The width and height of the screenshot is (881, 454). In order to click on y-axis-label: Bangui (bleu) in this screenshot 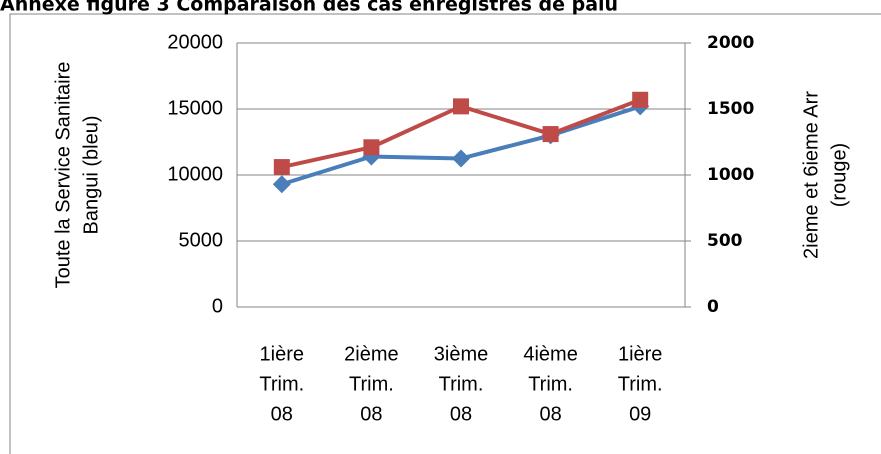, I will do `click(91, 175)`.